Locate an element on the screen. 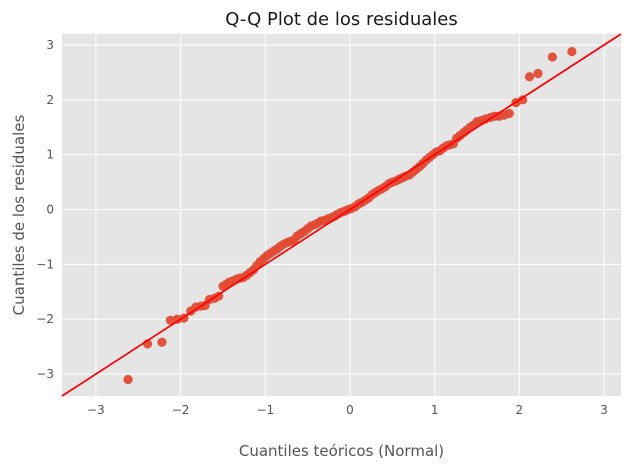 This screenshot has width=630, height=470. x-axis-label: Cuantiles teóricos (Normal) is located at coordinates (341, 451).